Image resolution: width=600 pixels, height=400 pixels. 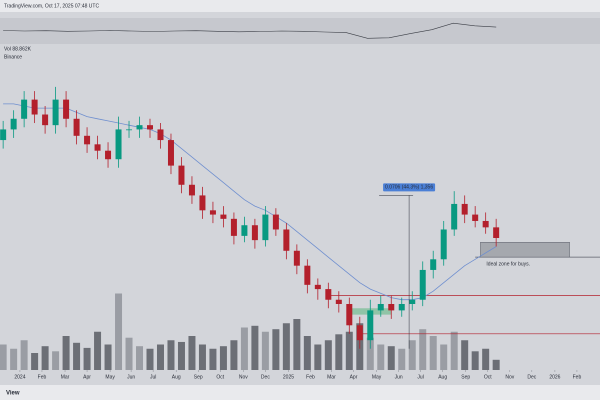 I want to click on buy-zone, so click(x=525, y=250).